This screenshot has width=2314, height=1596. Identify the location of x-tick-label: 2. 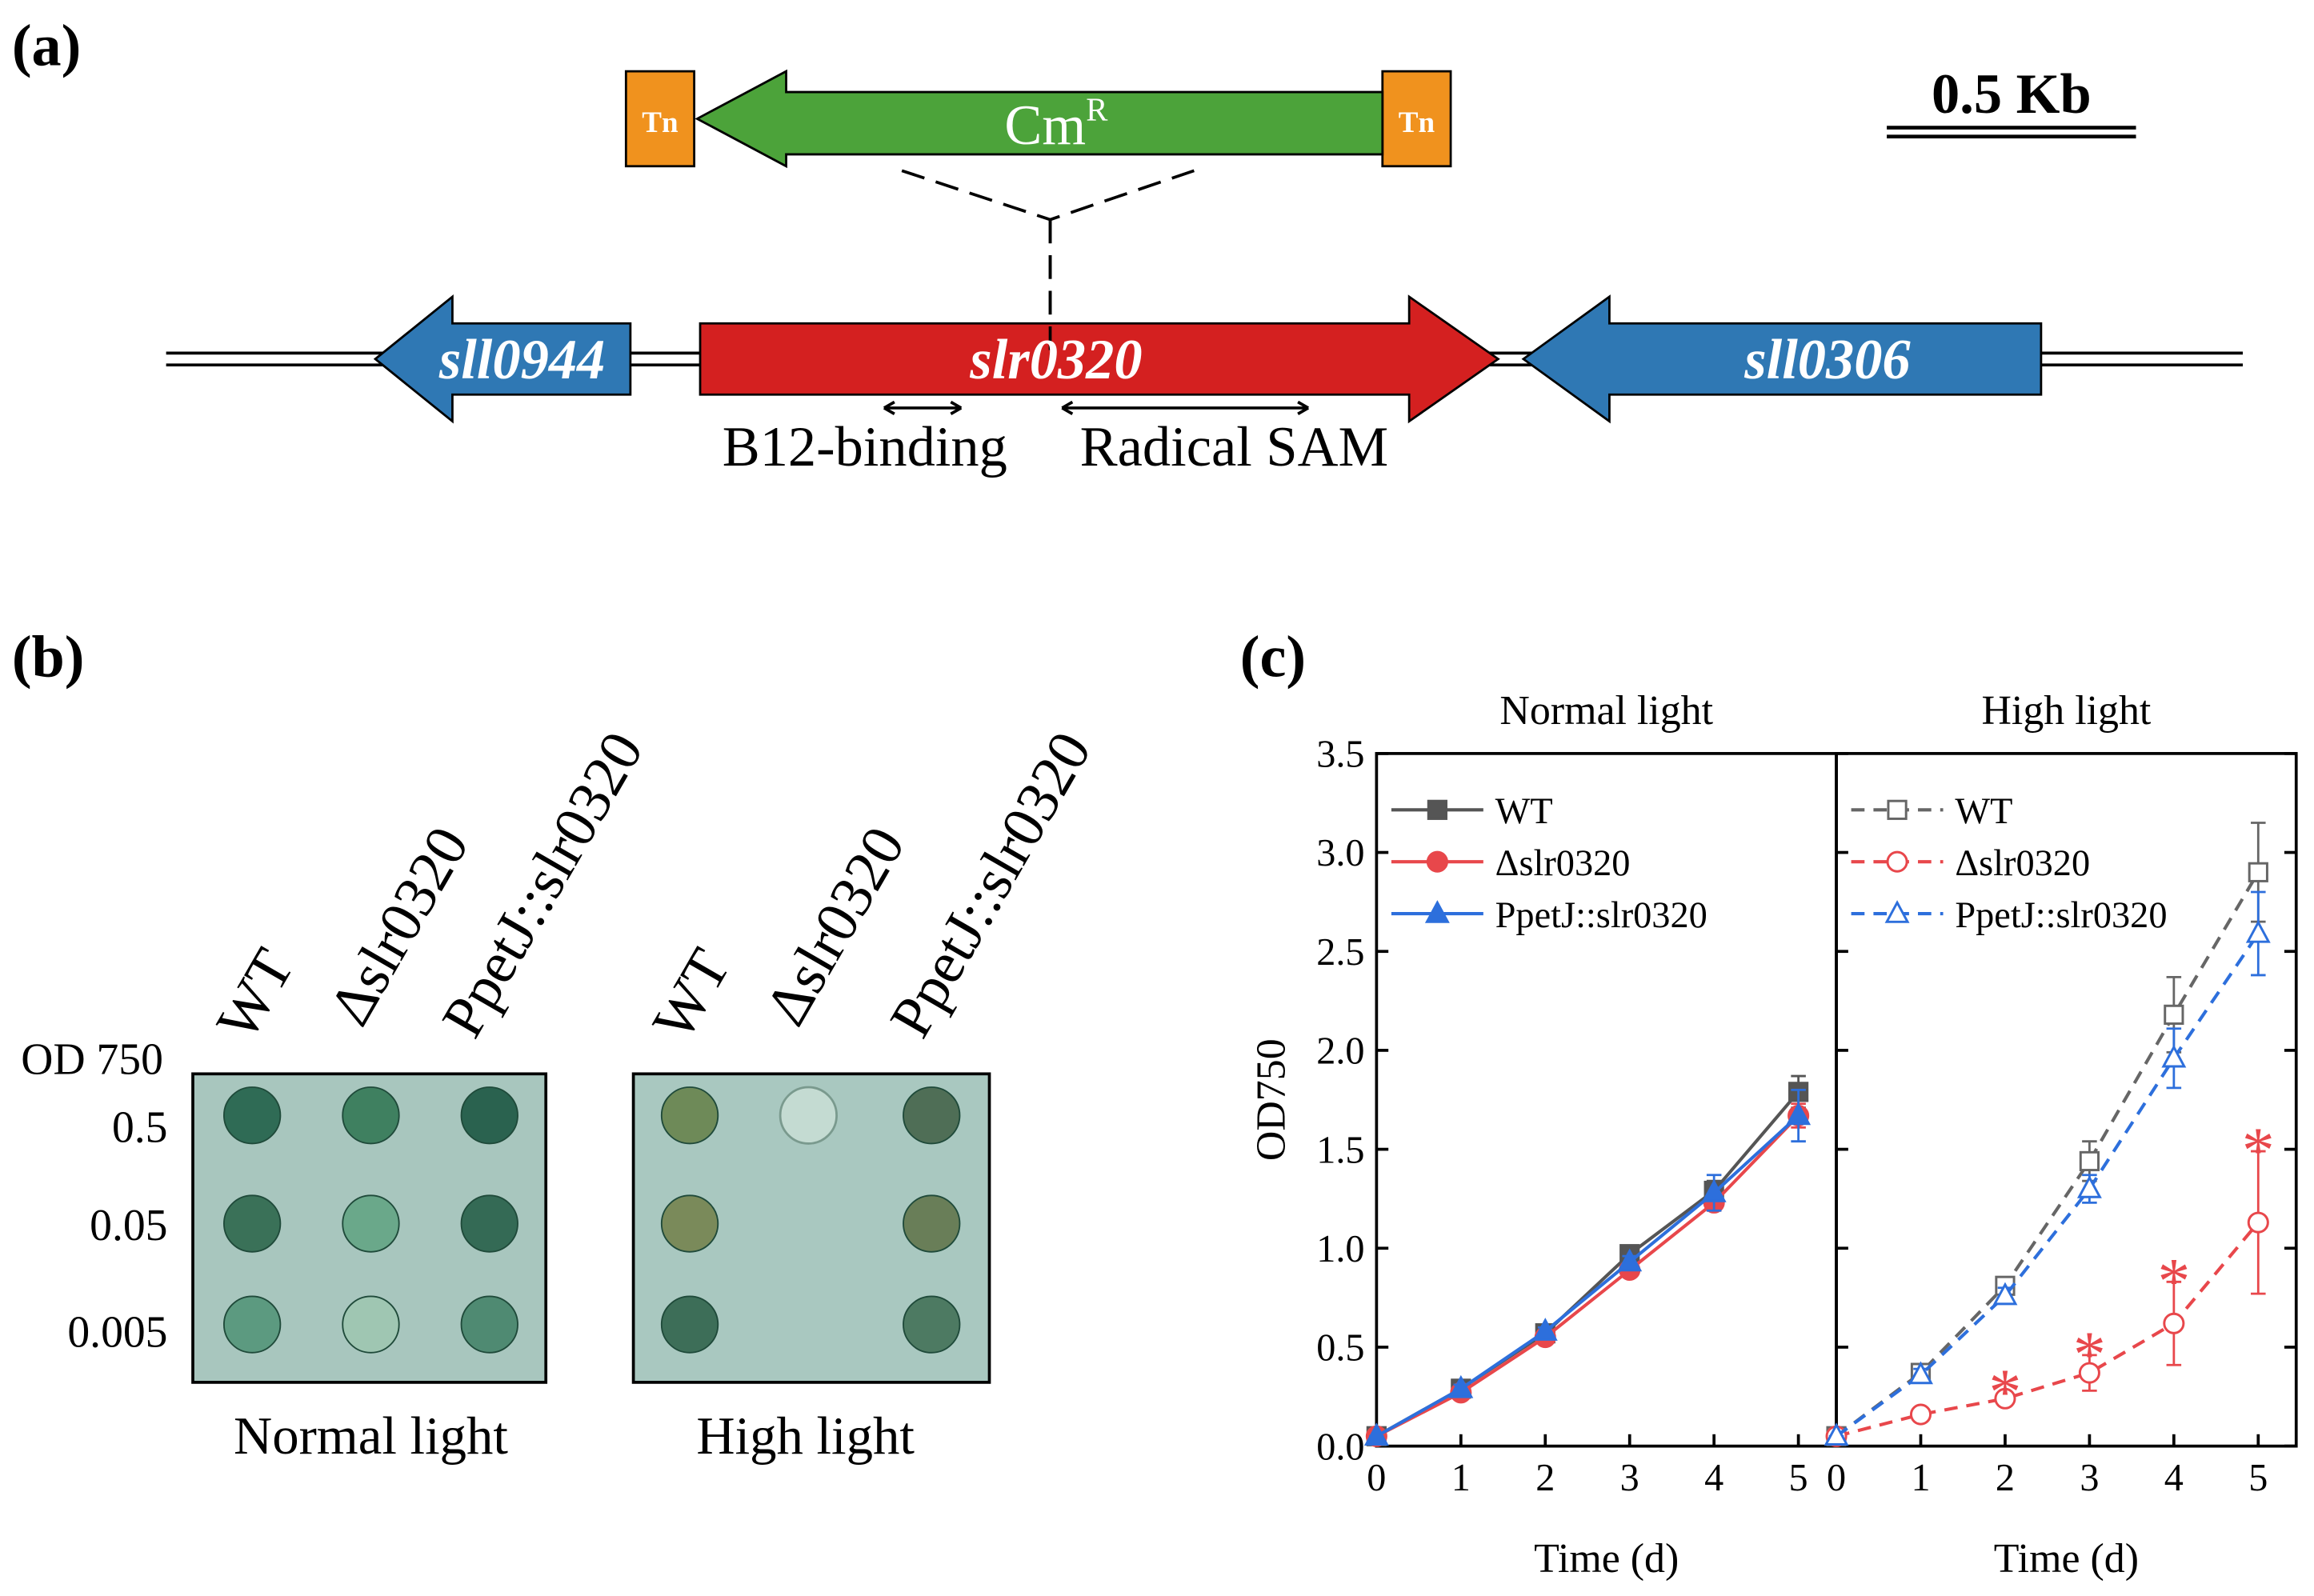
(1545, 1478).